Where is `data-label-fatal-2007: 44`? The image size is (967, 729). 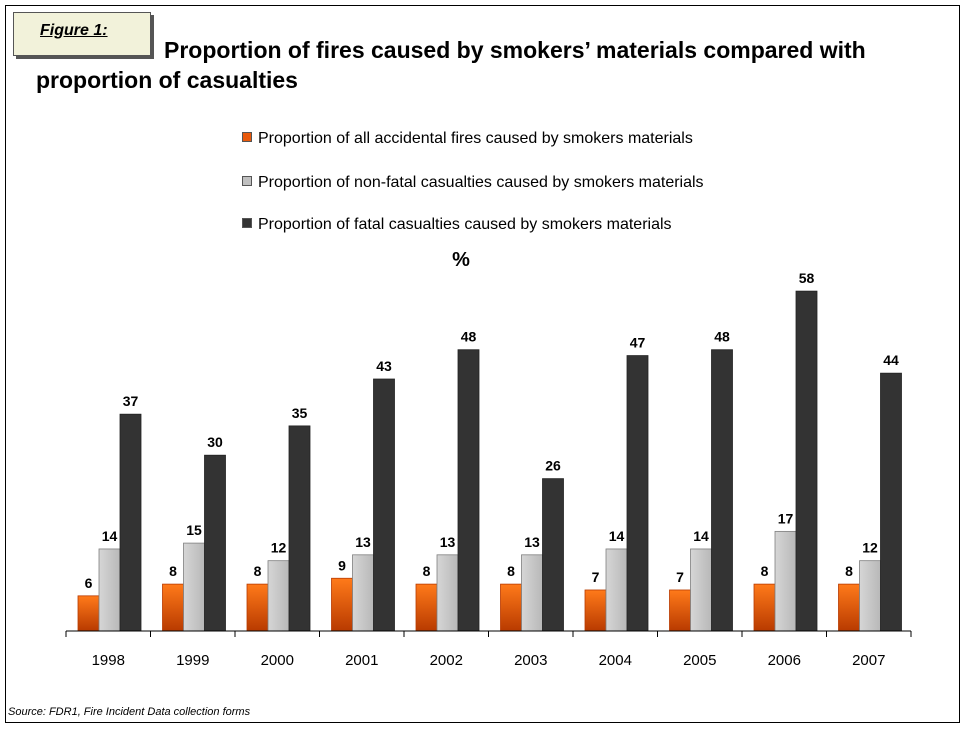
data-label-fatal-2007: 44 is located at coordinates (891, 360).